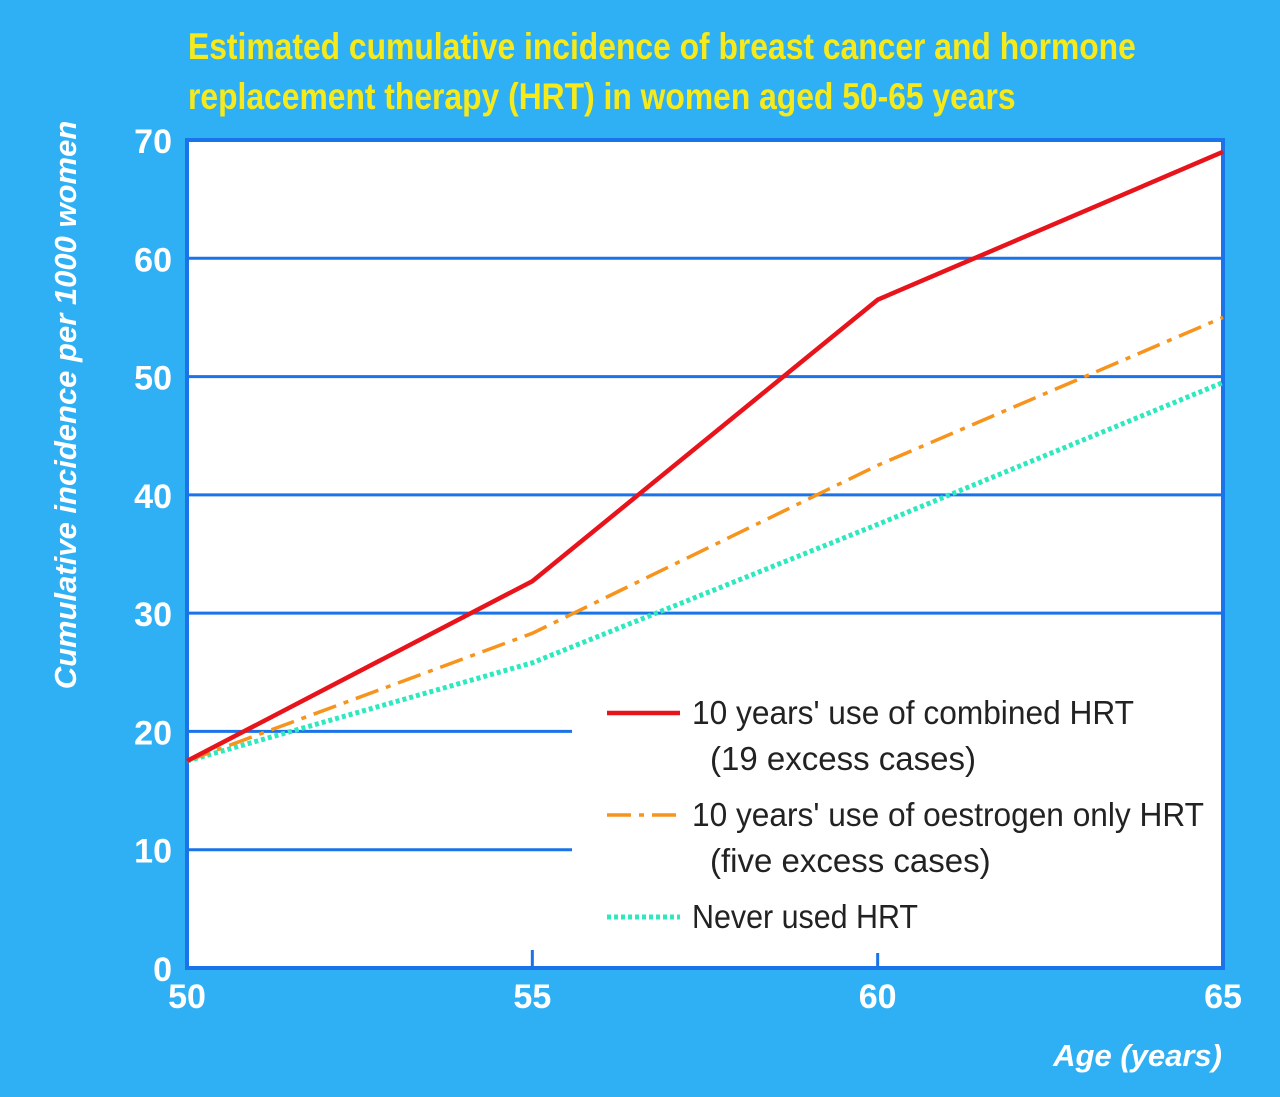  What do you see at coordinates (1223, 997) in the screenshot?
I see `x-tick-label-65: 65` at bounding box center [1223, 997].